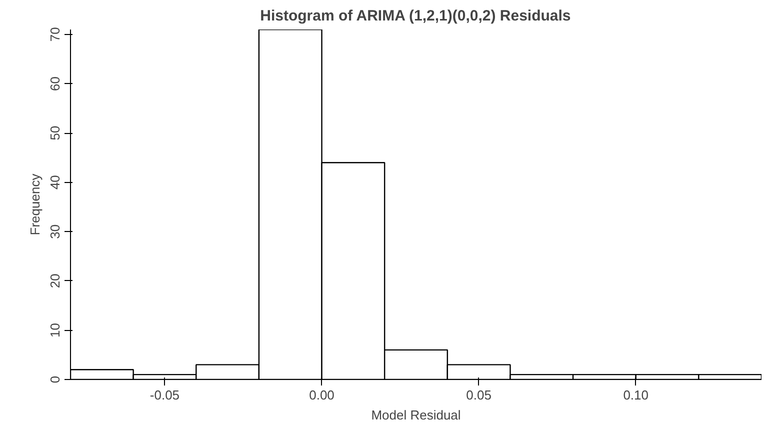 This screenshot has height=439, width=771. What do you see at coordinates (55, 34) in the screenshot?
I see `y-tick-label: 70` at bounding box center [55, 34].